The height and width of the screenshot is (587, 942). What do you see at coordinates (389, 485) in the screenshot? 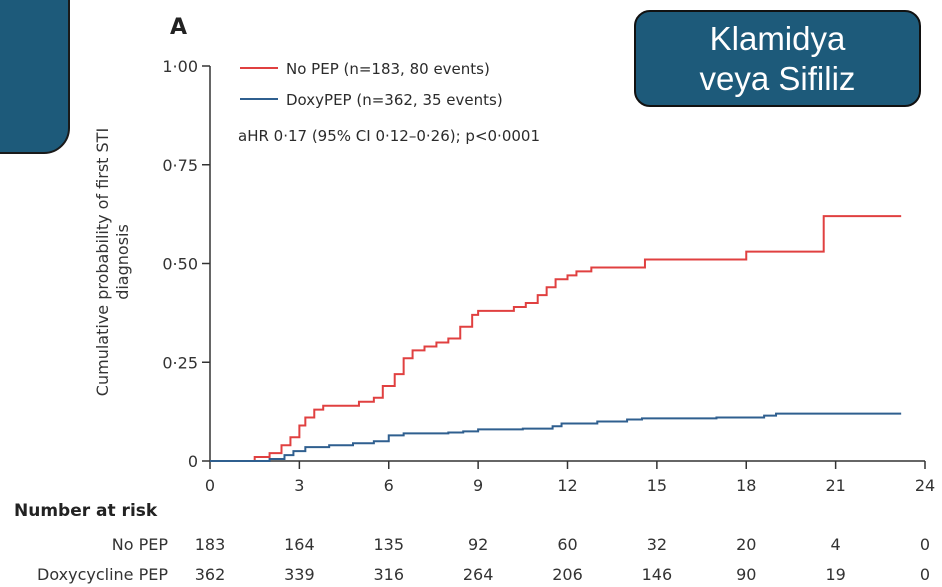
I see `x-tick-label: 6` at bounding box center [389, 485].